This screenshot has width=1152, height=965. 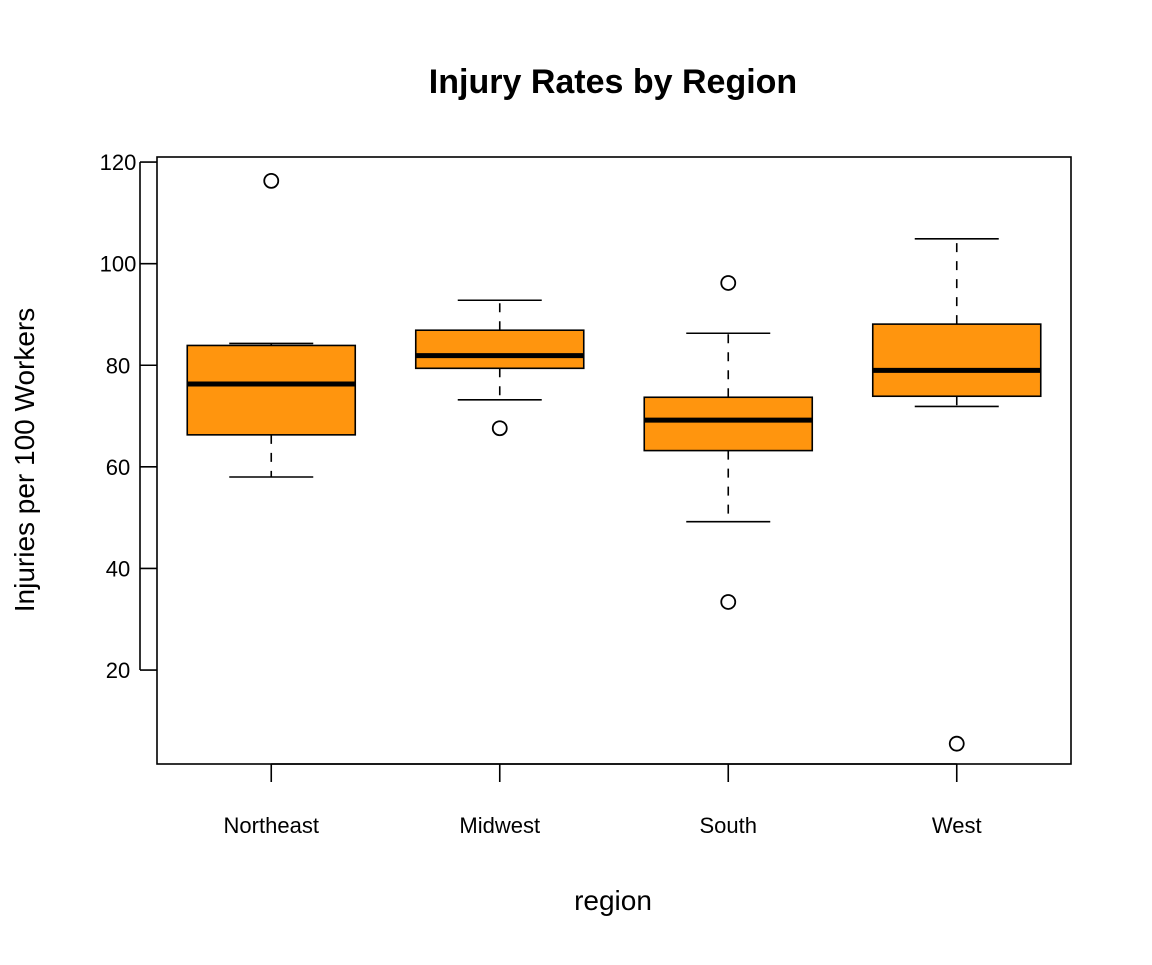 I want to click on y-axis: 20 40 60 80 100 120, so click(x=128, y=416).